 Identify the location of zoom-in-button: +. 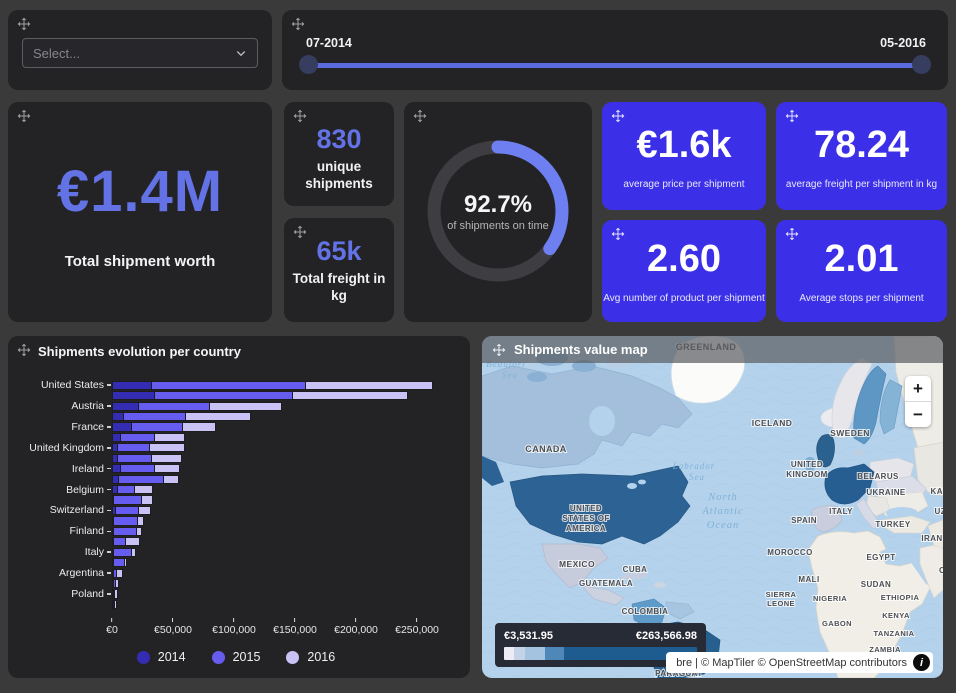
(918, 388).